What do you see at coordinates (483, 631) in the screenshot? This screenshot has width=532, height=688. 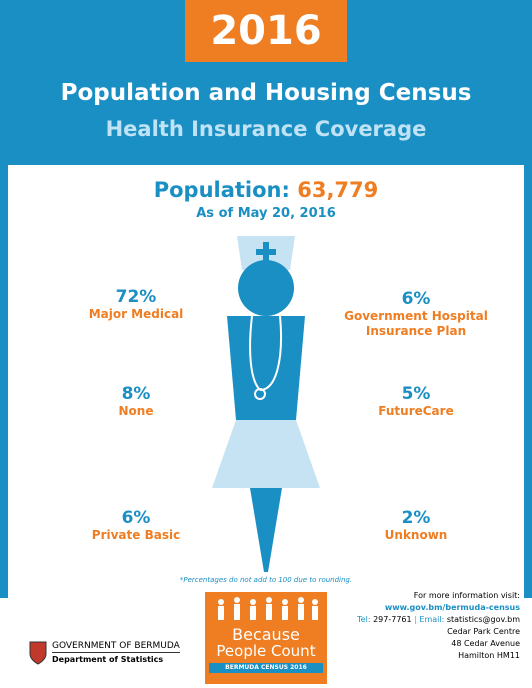 I see `address: Cedar Park Centre` at bounding box center [483, 631].